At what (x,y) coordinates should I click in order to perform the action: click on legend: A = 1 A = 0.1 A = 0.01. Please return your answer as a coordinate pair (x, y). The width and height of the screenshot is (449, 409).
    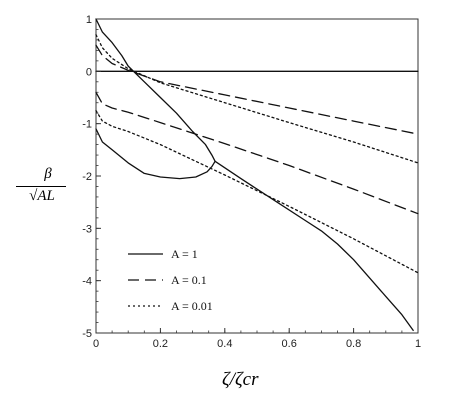
    Looking at the image, I should click on (170, 280).